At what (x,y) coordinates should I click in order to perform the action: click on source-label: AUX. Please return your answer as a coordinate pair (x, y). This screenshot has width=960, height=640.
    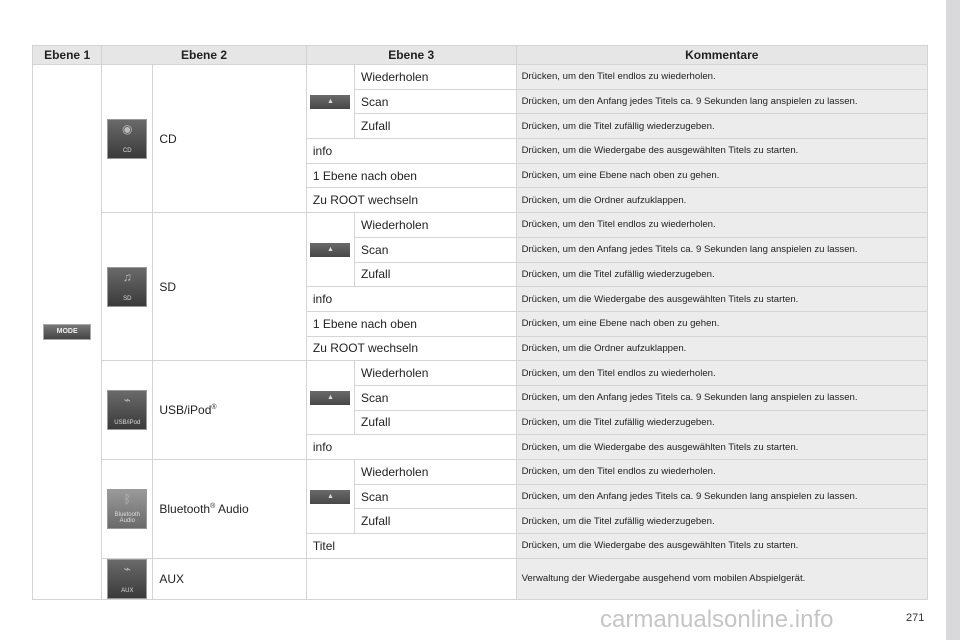
    Looking at the image, I should click on (229, 578).